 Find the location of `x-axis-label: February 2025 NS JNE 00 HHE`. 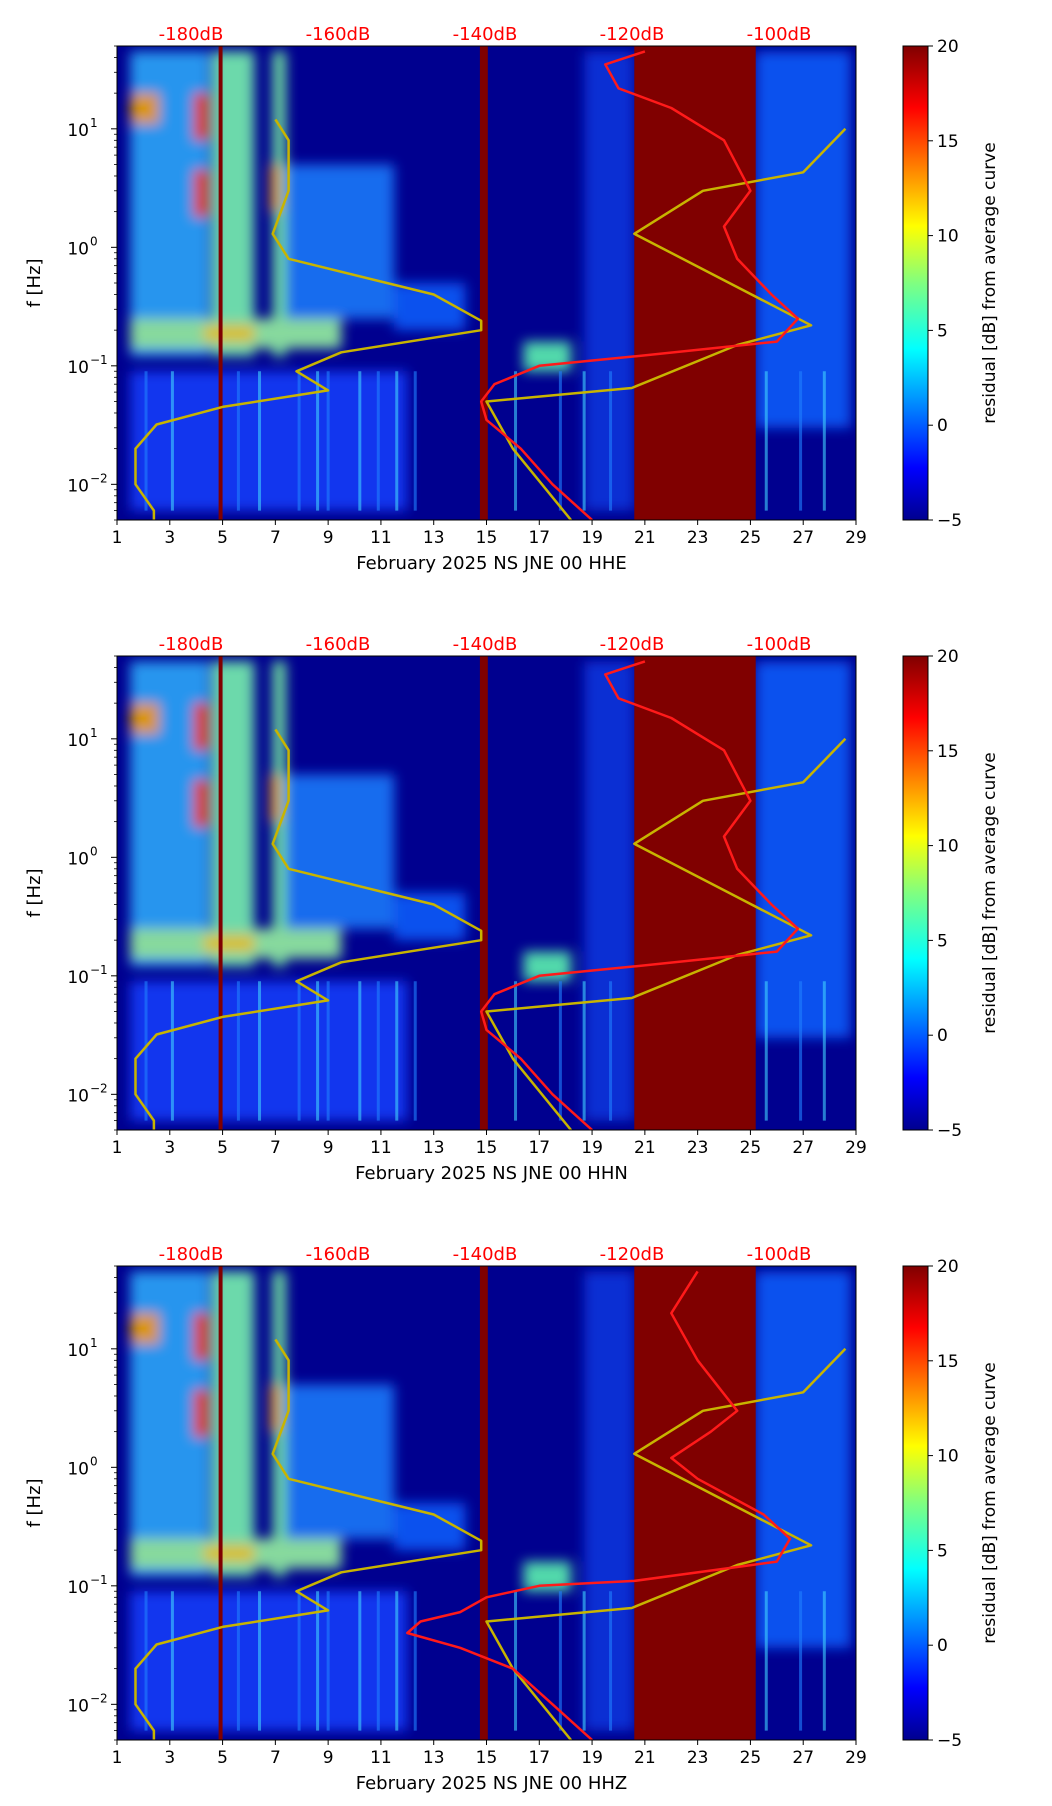

x-axis-label: February 2025 NS JNE 00 HHE is located at coordinates (491, 563).